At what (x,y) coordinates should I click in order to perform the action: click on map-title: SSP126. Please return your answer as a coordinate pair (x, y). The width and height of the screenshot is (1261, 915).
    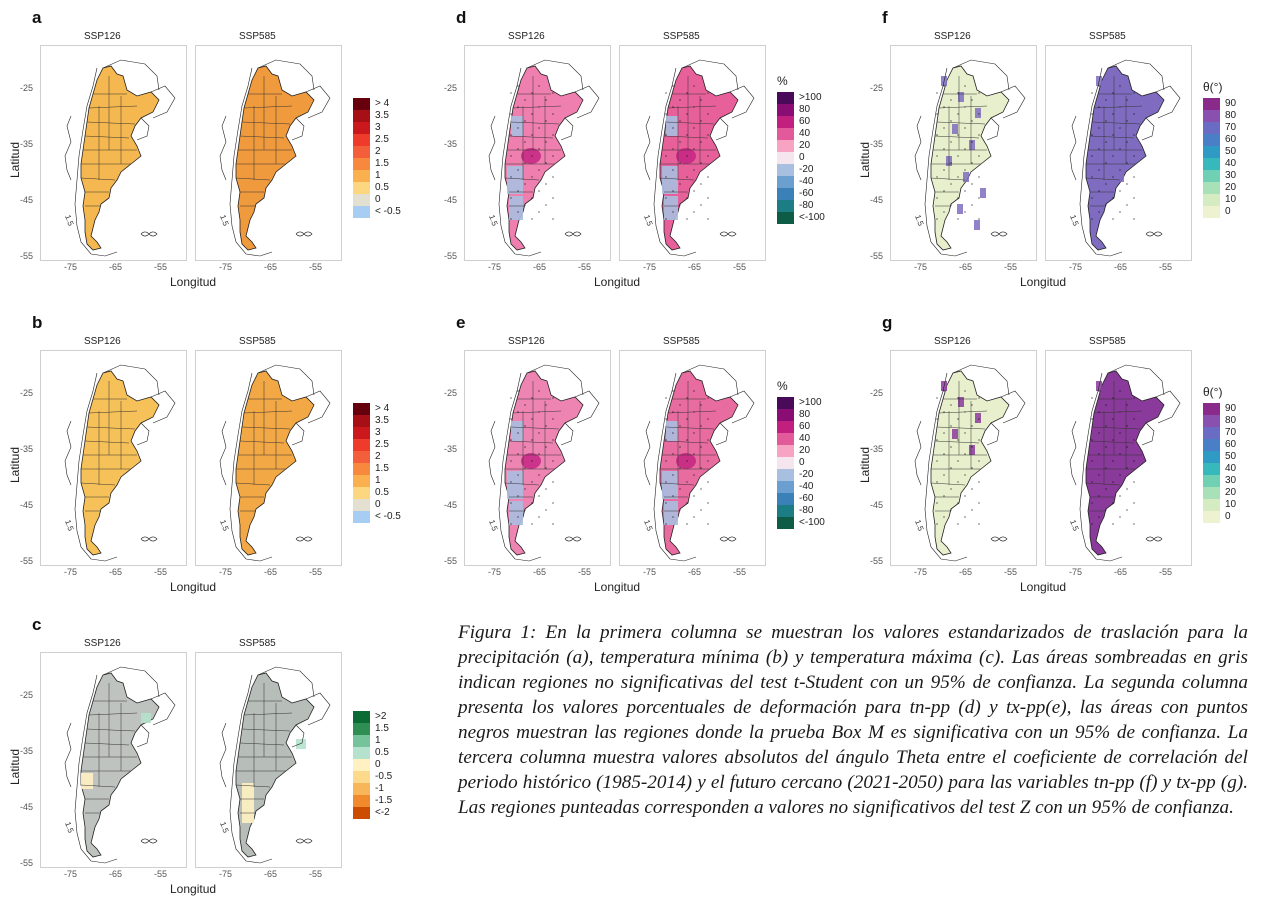
    Looking at the image, I should click on (952, 36).